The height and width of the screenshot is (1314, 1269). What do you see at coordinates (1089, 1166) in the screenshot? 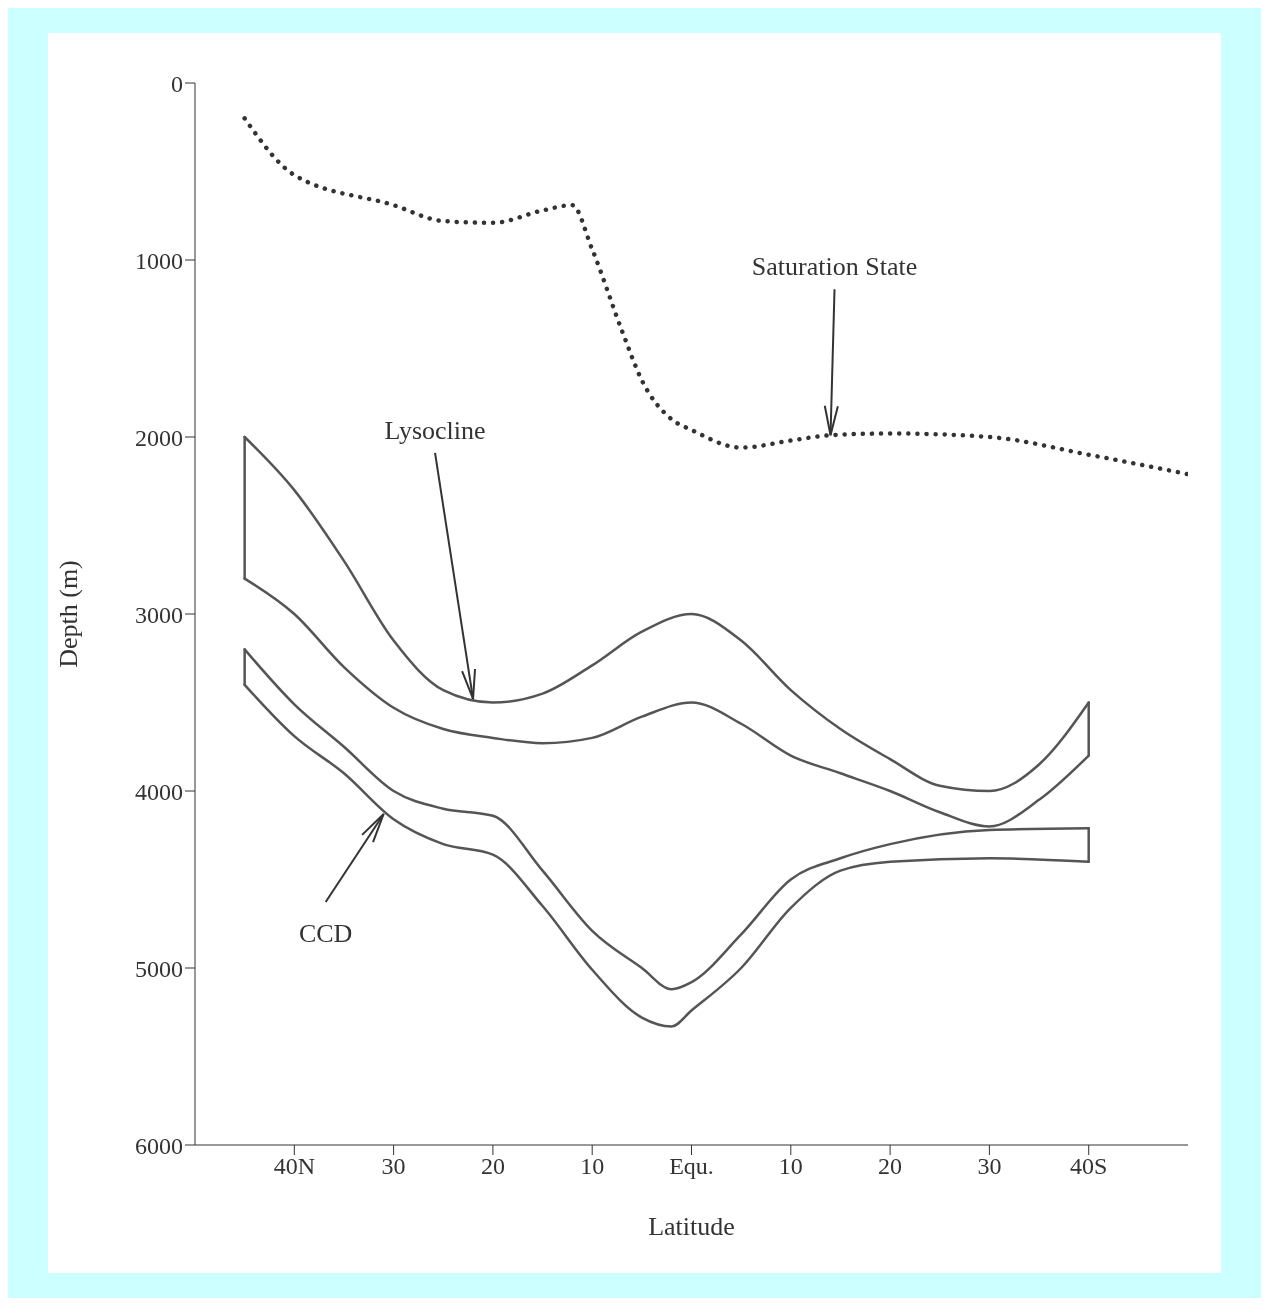
I see `x-tick-label: 40S` at bounding box center [1089, 1166].